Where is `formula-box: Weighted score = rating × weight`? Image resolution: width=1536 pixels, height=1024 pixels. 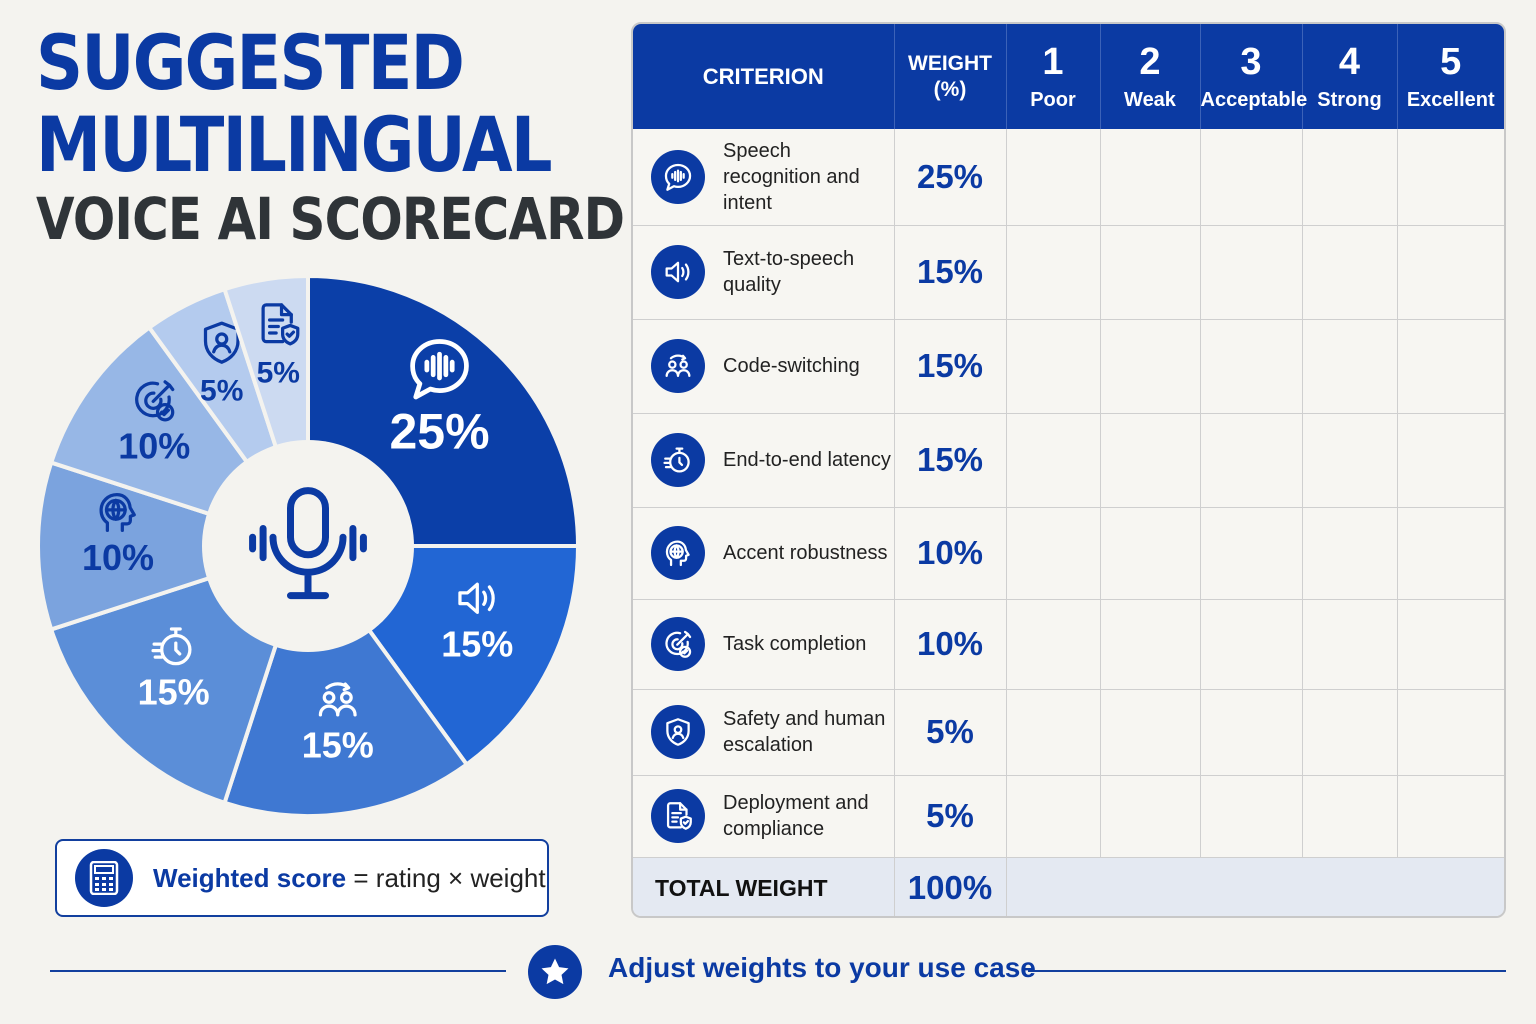
formula-box: Weighted score = rating × weight is located at coordinates (302, 878).